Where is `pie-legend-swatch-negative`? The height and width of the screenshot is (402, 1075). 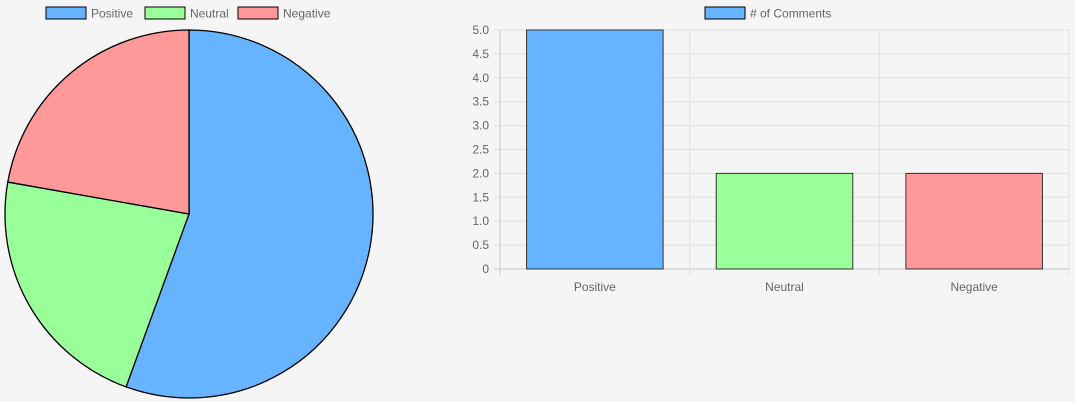 pie-legend-swatch-negative is located at coordinates (258, 13).